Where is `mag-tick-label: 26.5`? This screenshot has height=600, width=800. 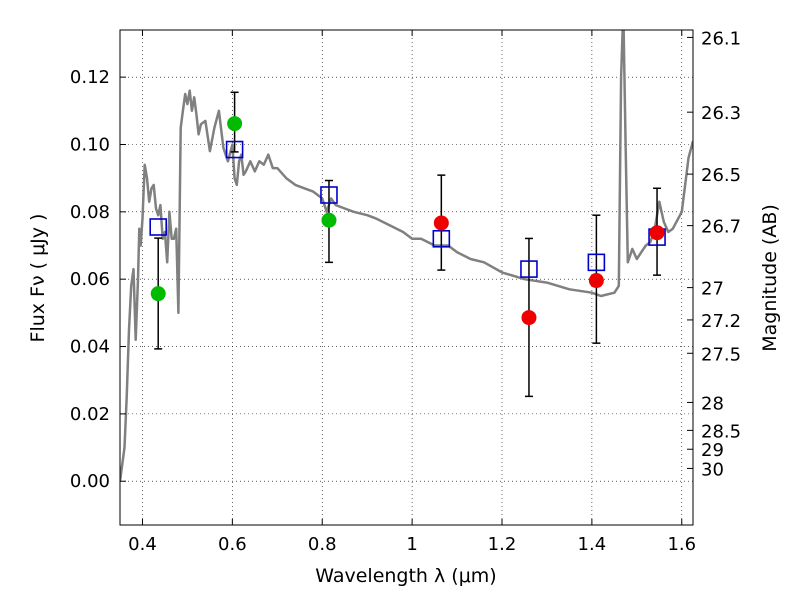
mag-tick-label: 26.5 is located at coordinates (721, 175).